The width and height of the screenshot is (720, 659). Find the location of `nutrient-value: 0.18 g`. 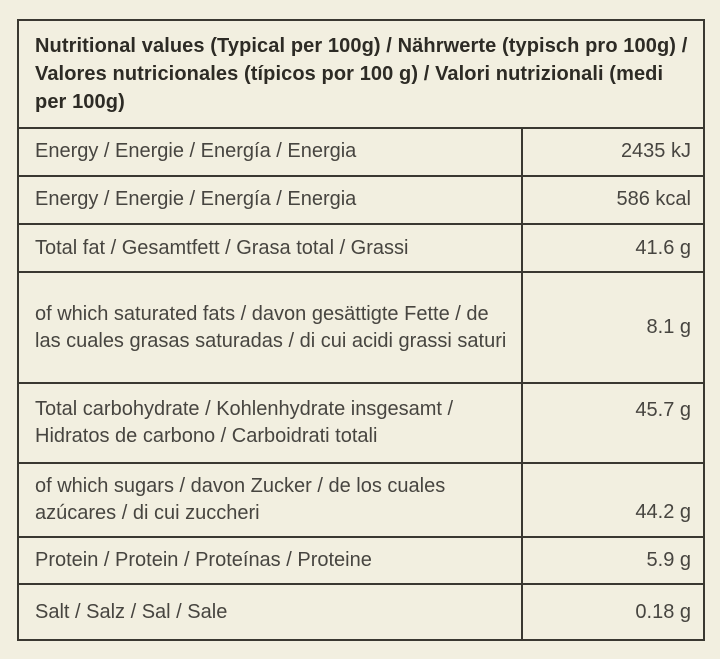

nutrient-value: 0.18 g is located at coordinates (612, 612).